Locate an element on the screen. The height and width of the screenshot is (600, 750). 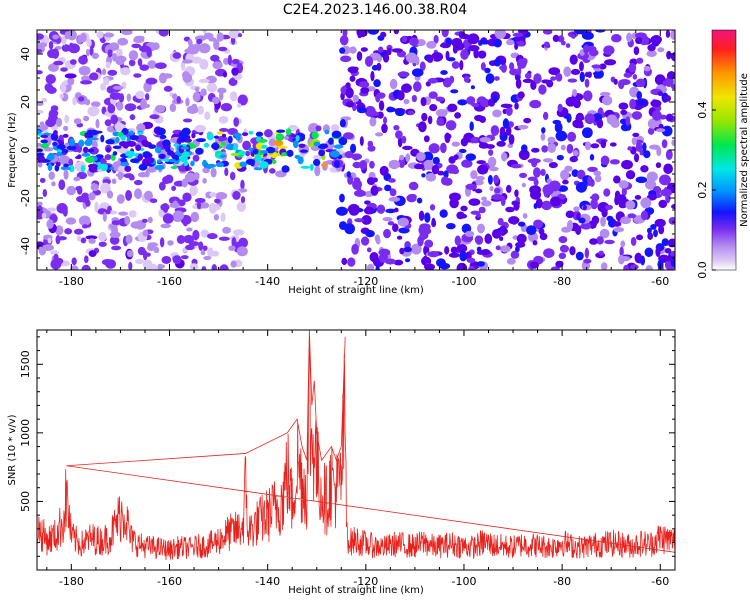
spectrogram-x-tick-label: -80 is located at coordinates (562, 281).